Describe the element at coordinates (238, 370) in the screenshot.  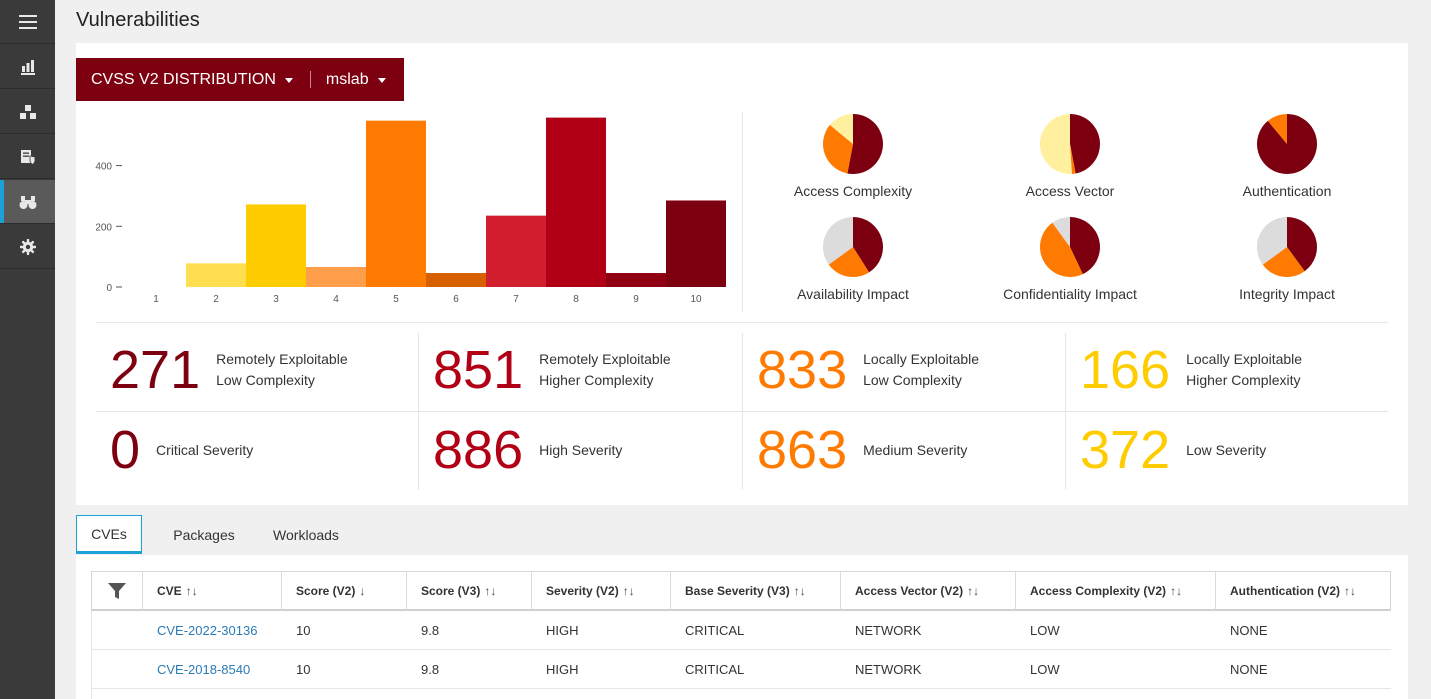
I see `stat-remote-low: 271 Remotely Exploitable Low Complexity` at that location.